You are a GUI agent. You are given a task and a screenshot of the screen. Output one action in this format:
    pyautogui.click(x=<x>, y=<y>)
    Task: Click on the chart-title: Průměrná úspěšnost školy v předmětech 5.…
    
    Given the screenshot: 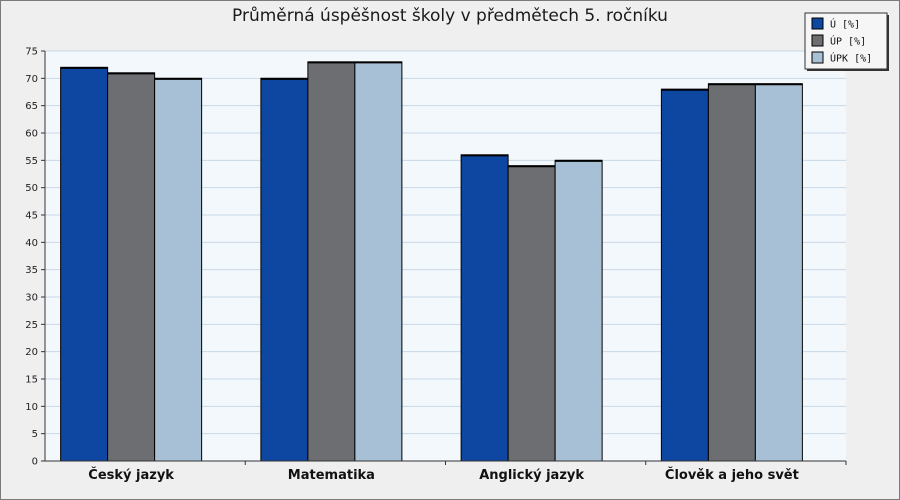 What is the action you would take?
    pyautogui.click(x=450, y=16)
    